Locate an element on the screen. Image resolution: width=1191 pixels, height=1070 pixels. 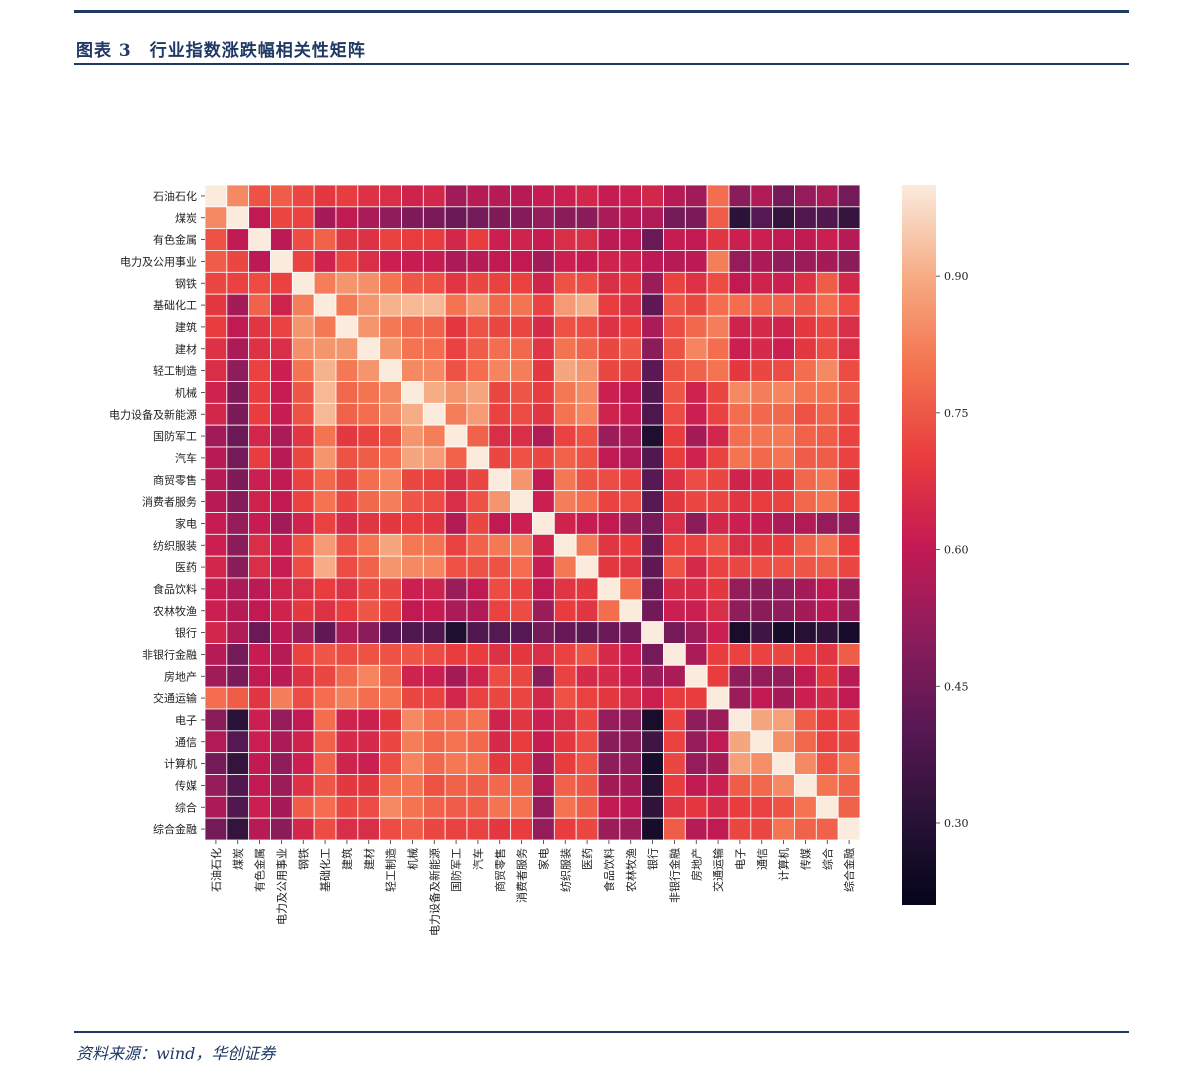
x-tick-label: 轻工制造 is located at coordinates (391, 870).